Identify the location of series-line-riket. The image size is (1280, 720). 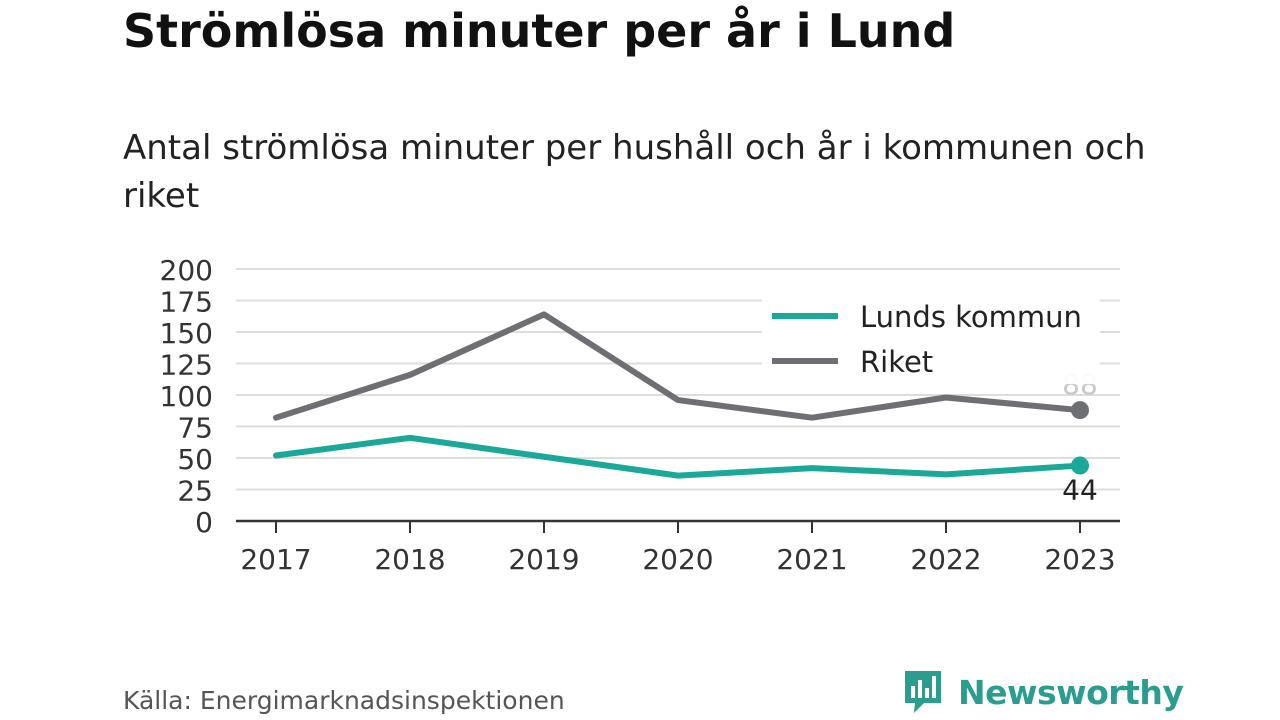
(678, 366).